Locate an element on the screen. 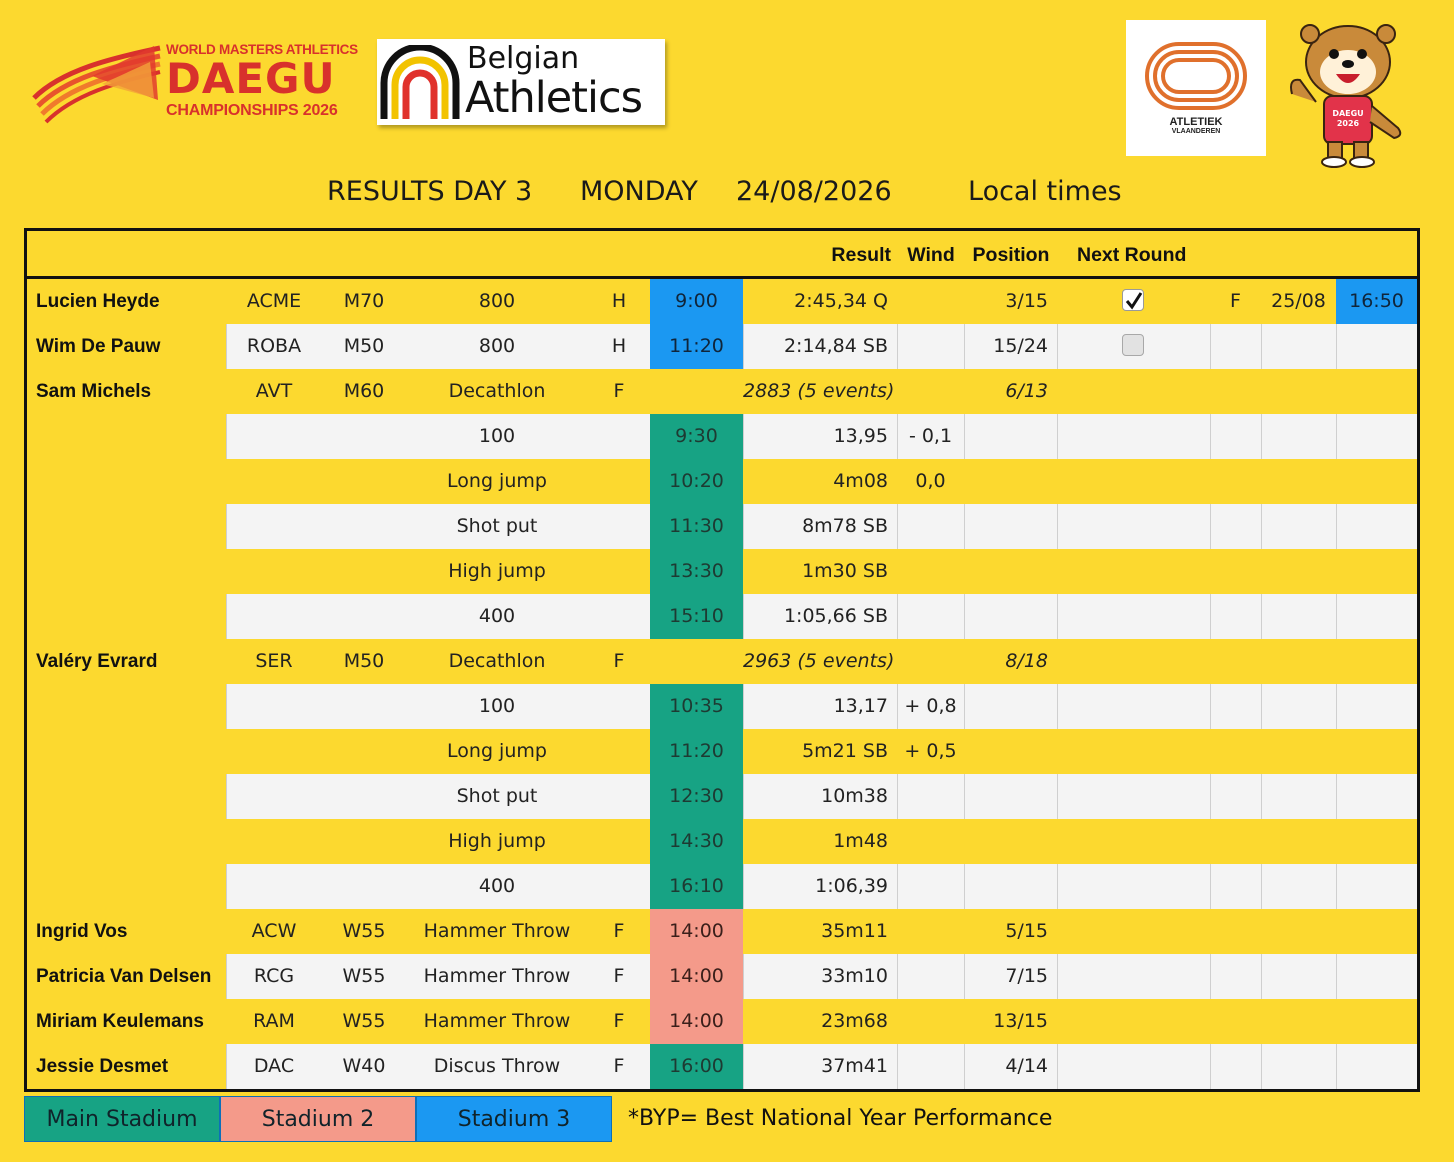 Image resolution: width=1454 pixels, height=1162 pixels. cell-name: Patricia Van Delsen is located at coordinates (124, 976).